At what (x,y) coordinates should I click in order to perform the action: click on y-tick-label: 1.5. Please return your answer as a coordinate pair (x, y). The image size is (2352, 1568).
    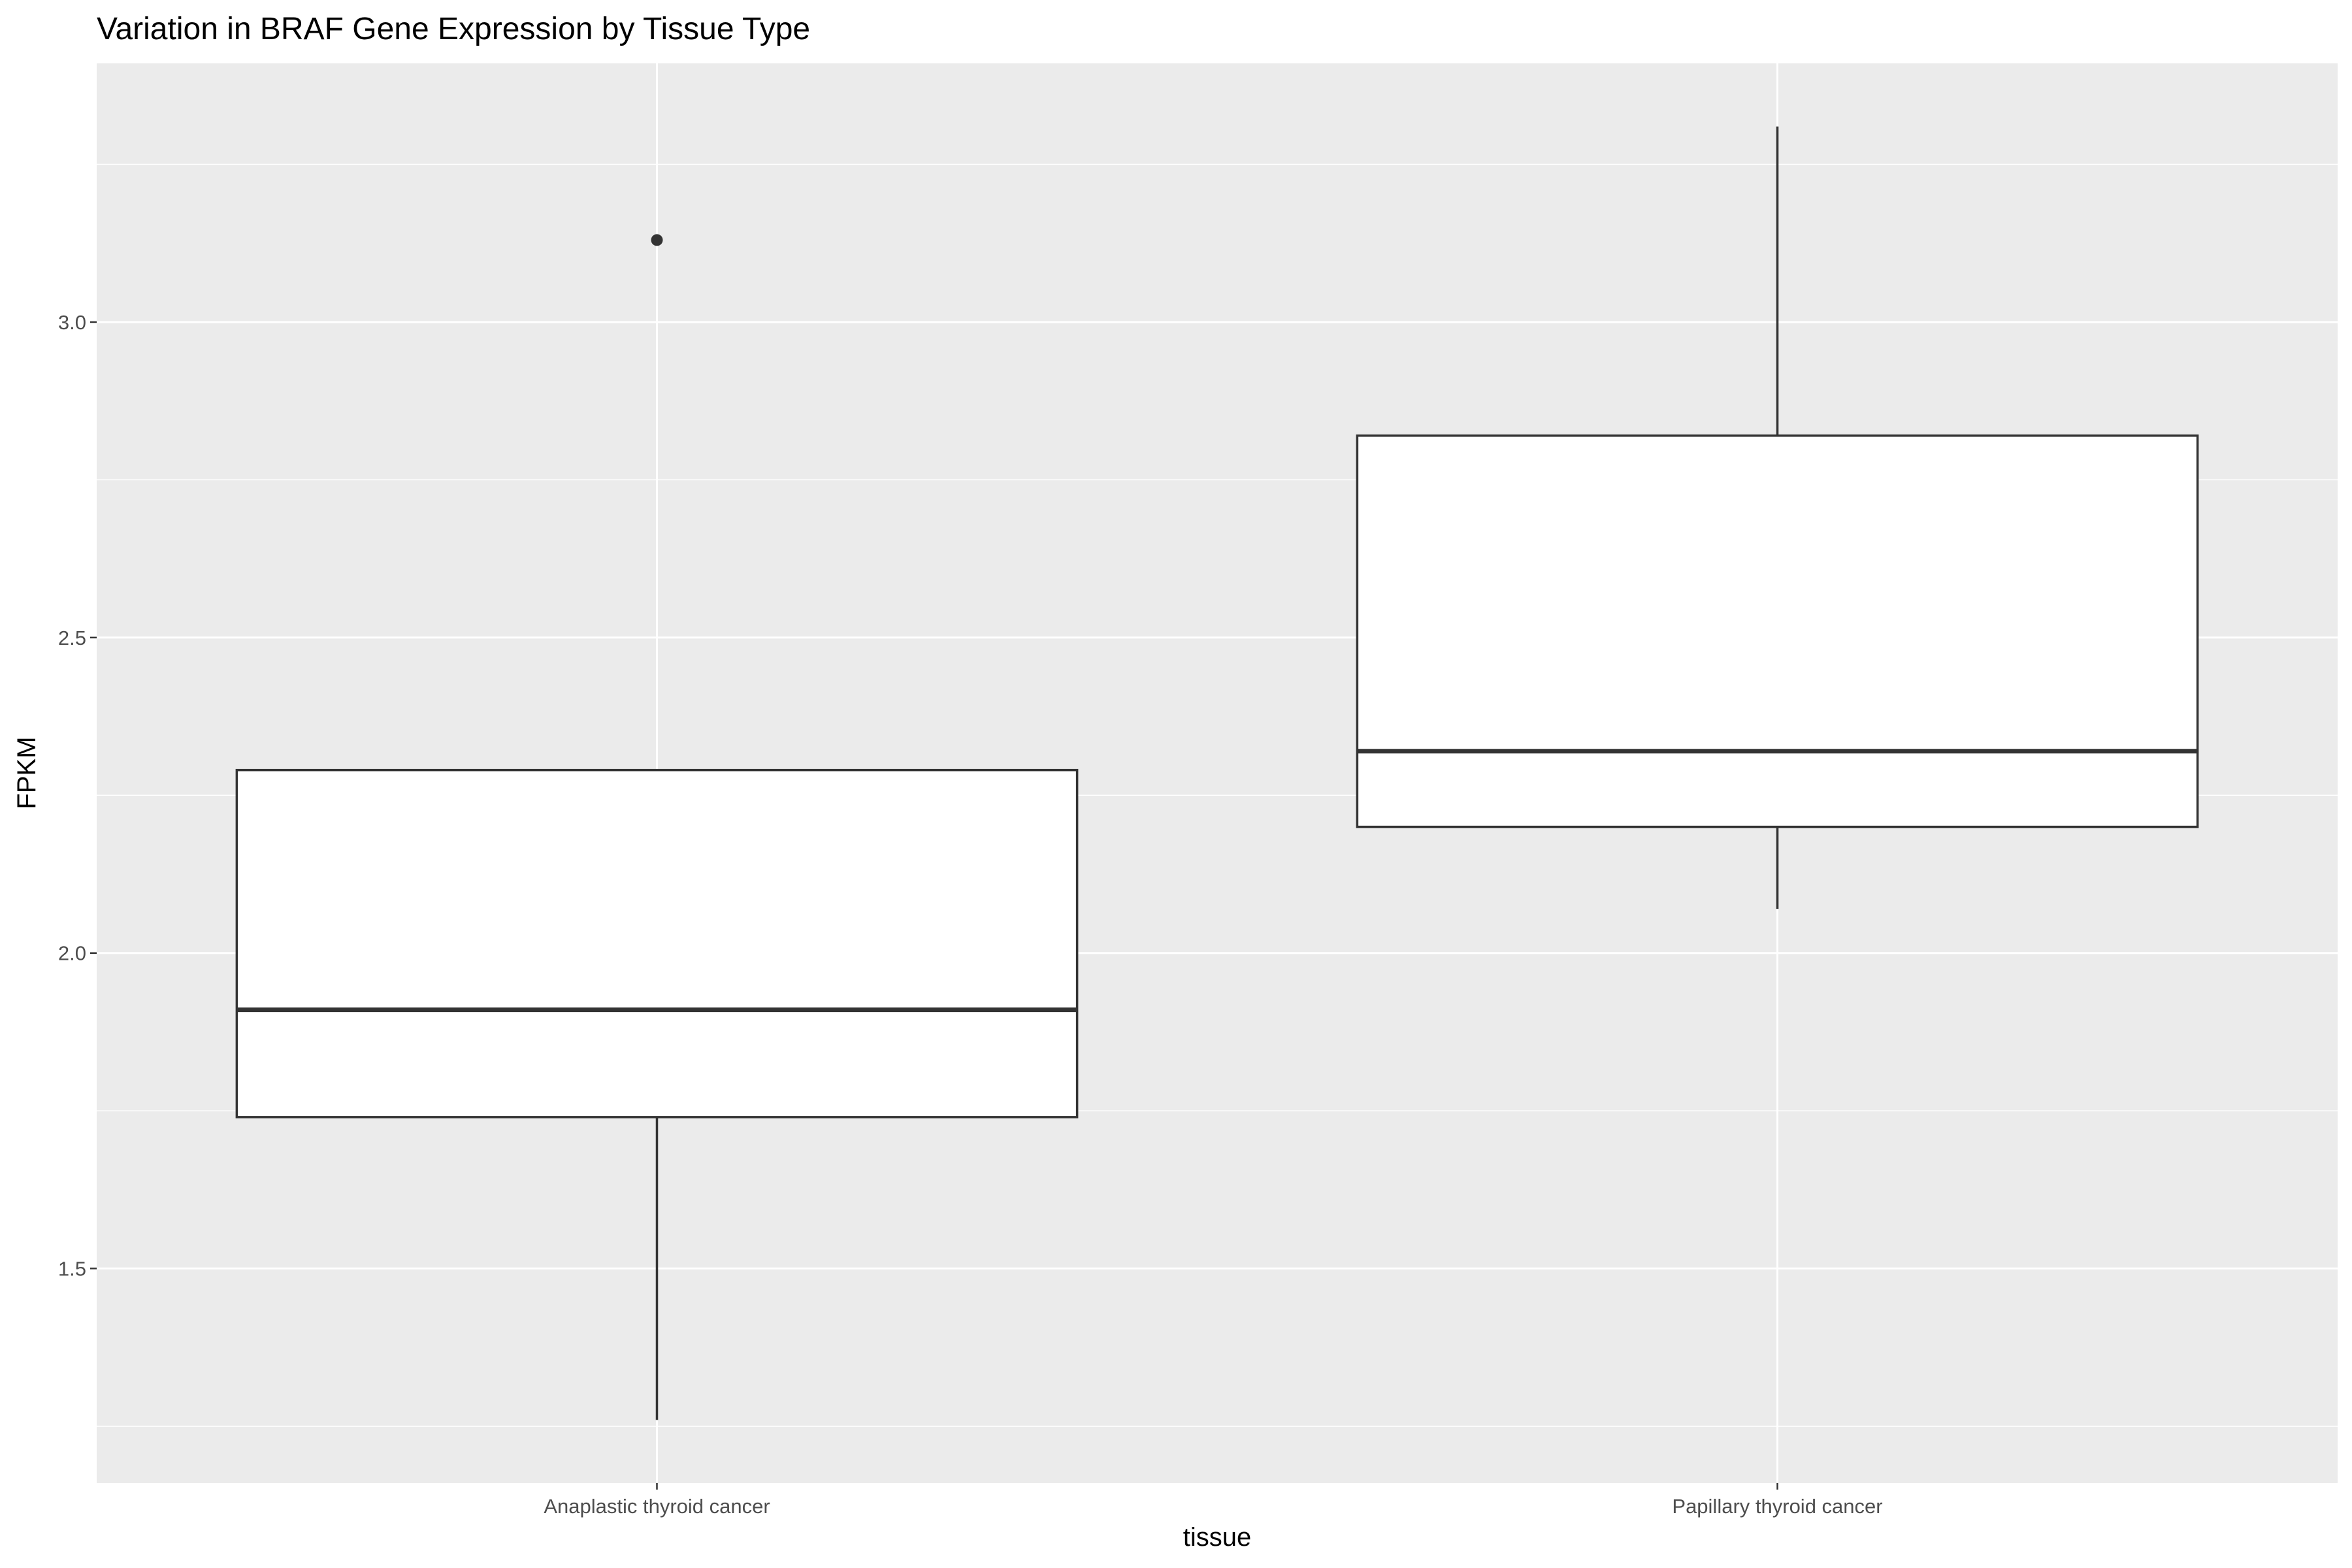
    Looking at the image, I should click on (72, 1269).